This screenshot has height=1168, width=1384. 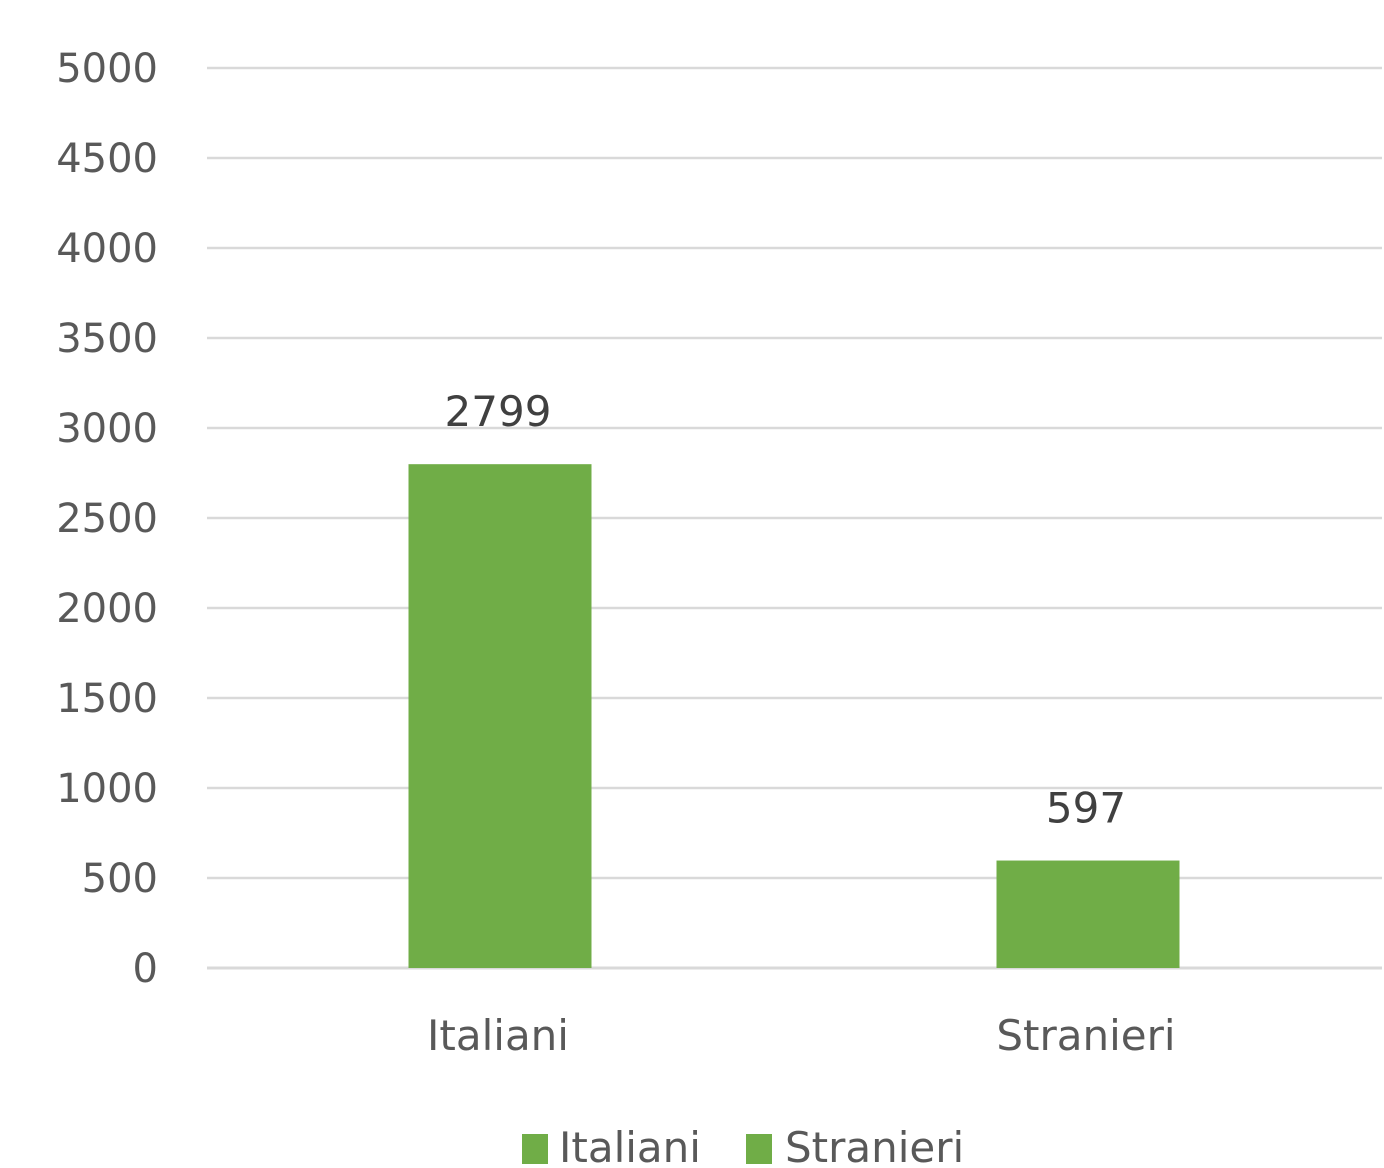 I want to click on legend-swatch-stranieri, so click(x=759, y=1149).